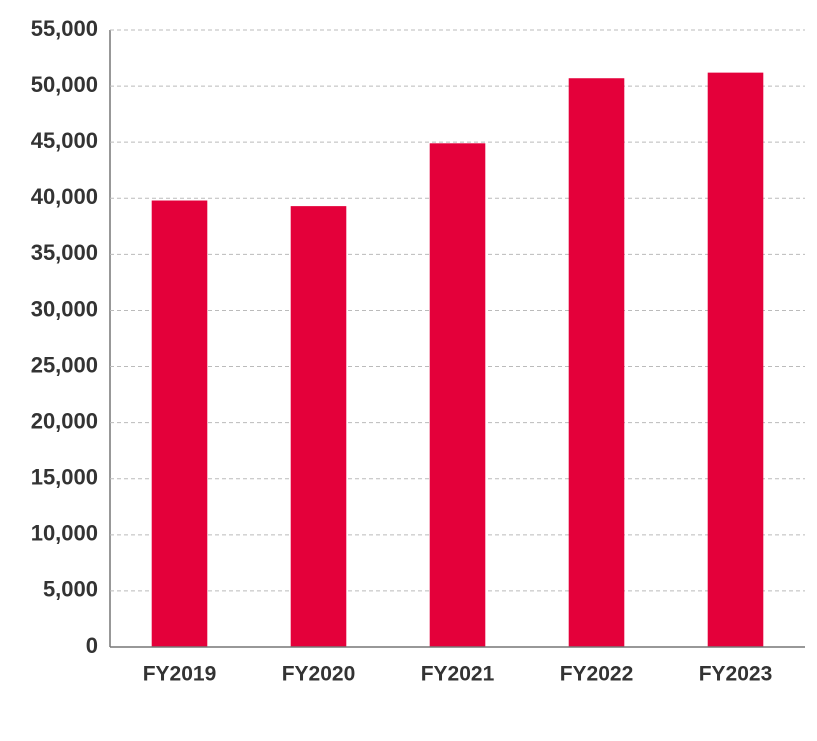 Image resolution: width=817 pixels, height=741 pixels. I want to click on y-tick-label: 55,000, so click(64, 28).